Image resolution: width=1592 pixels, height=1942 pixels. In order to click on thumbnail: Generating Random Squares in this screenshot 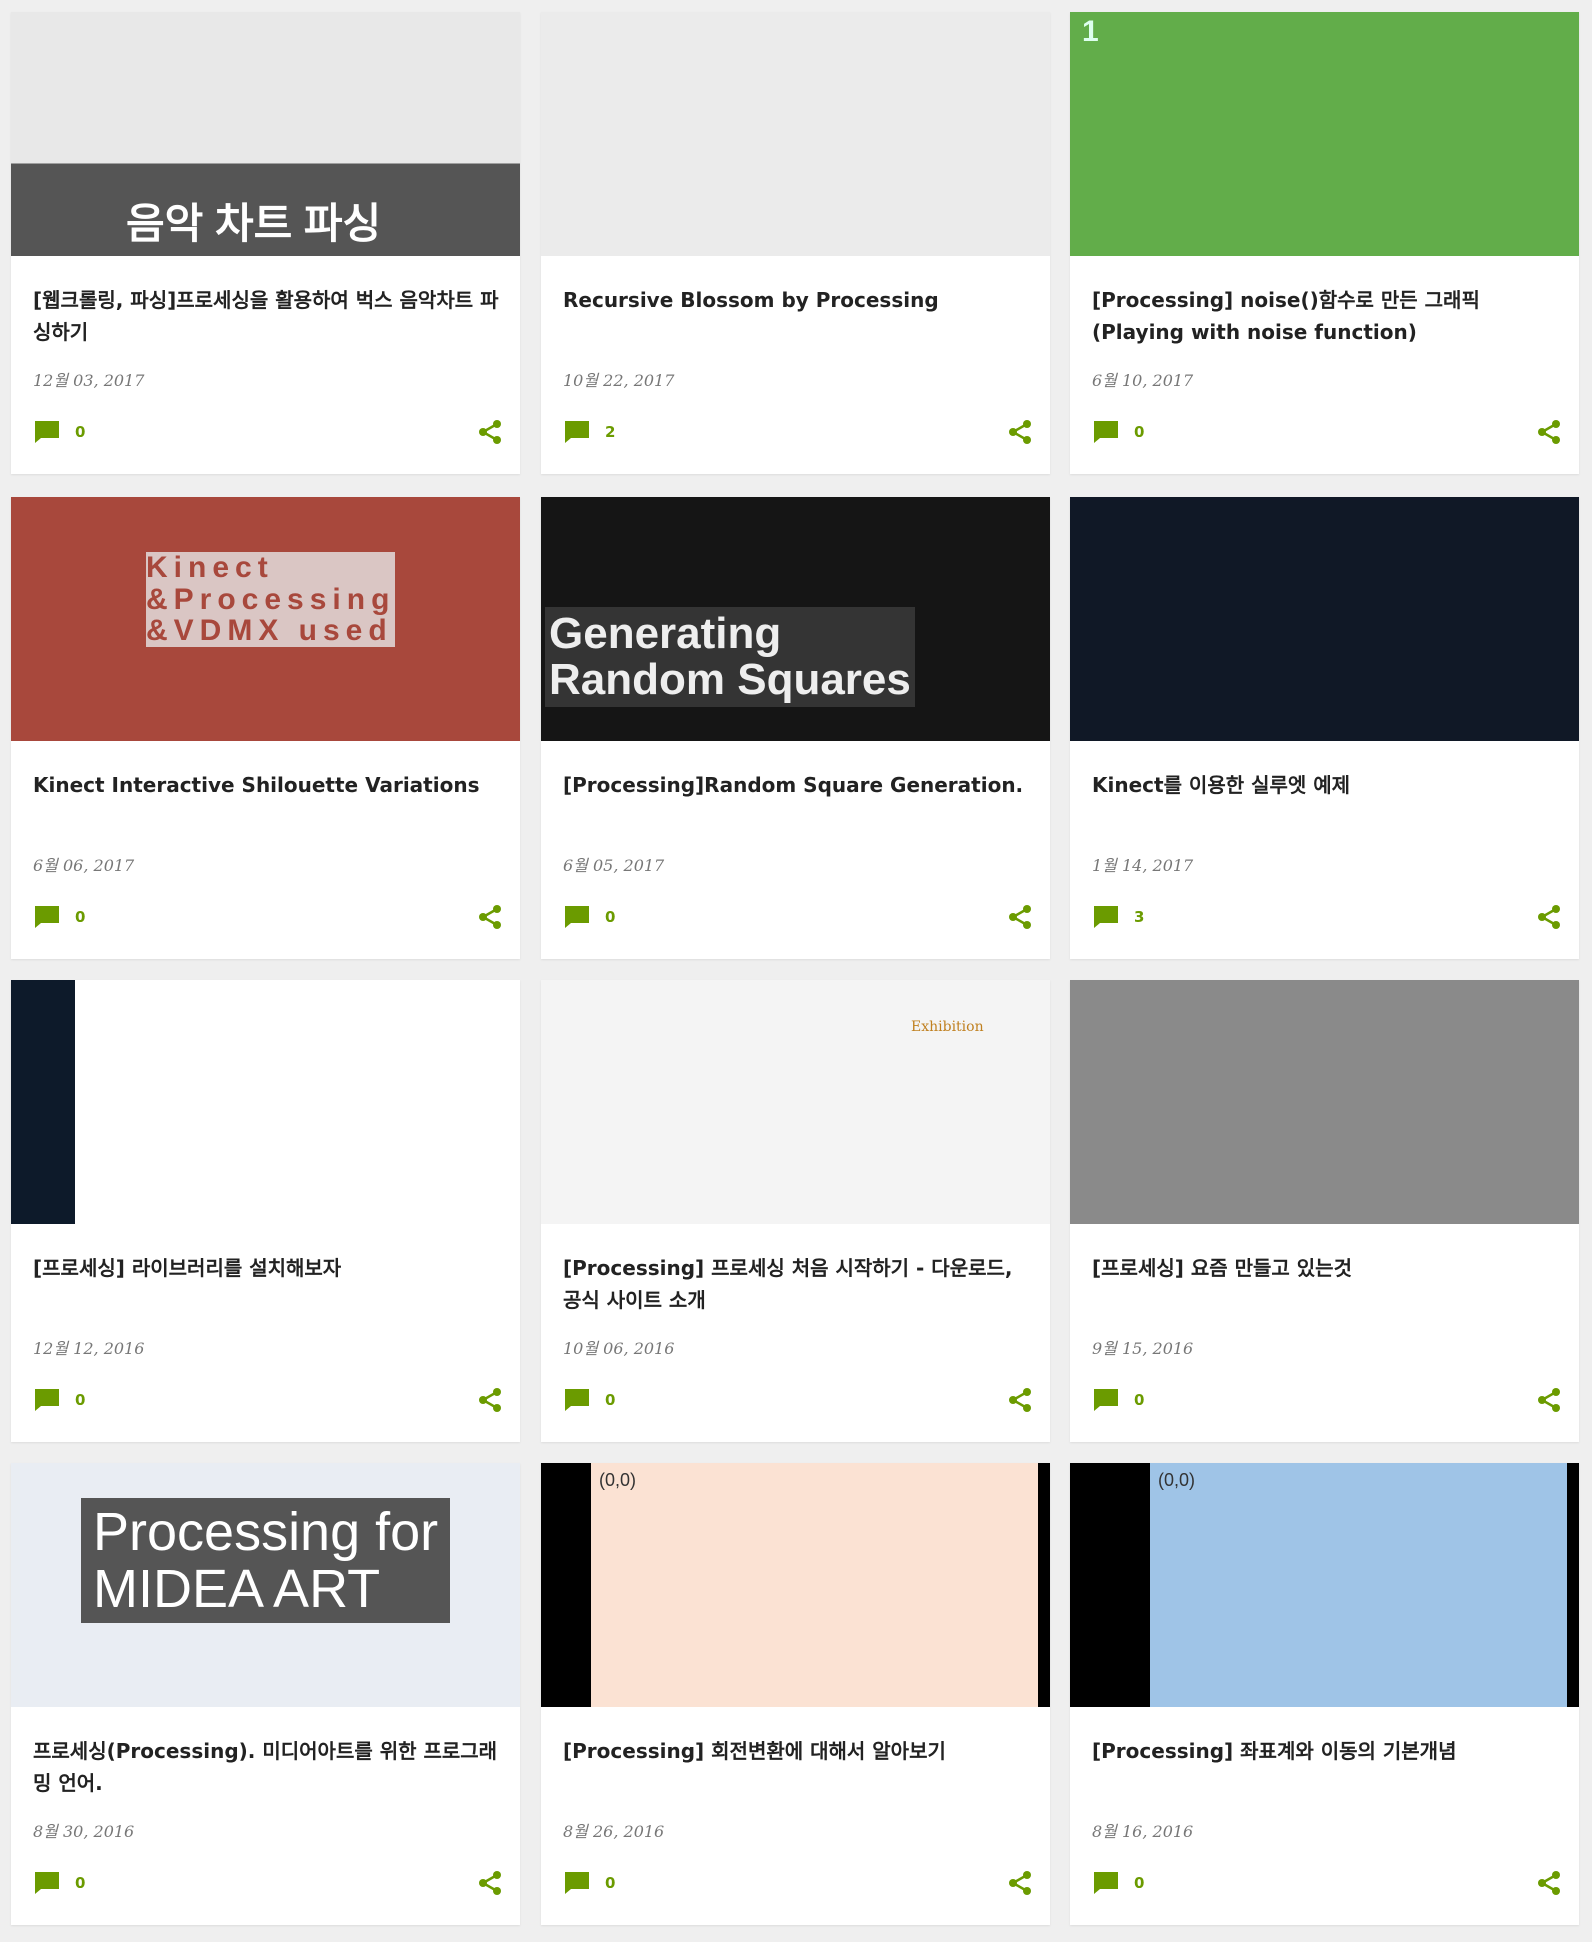, I will do `click(795, 619)`.